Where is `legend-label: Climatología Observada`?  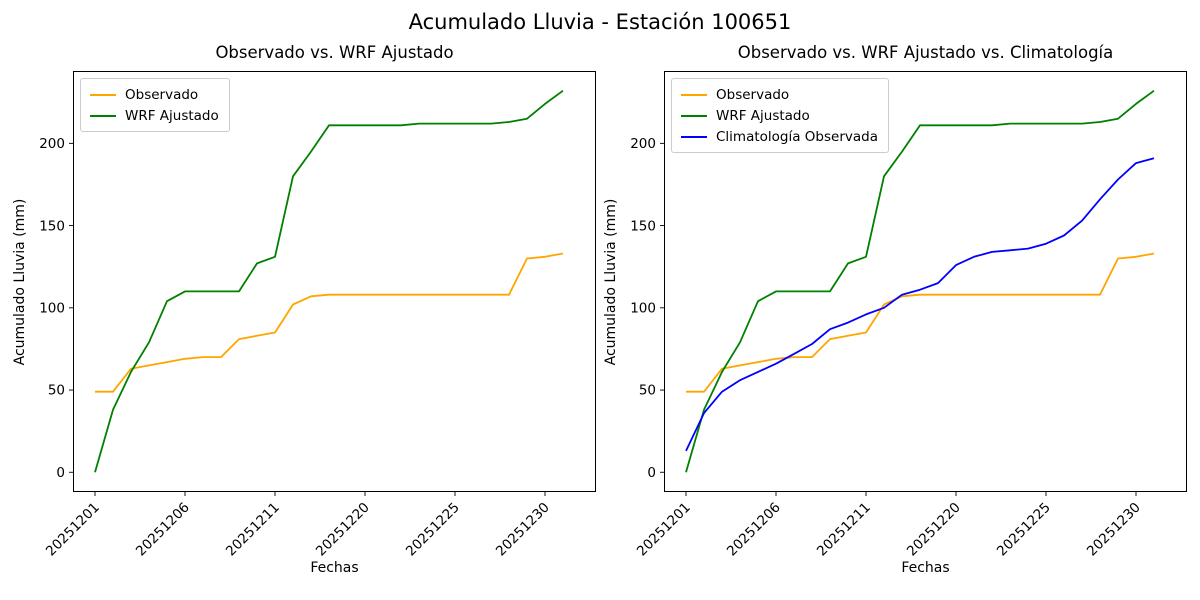 legend-label: Climatología Observada is located at coordinates (797, 136).